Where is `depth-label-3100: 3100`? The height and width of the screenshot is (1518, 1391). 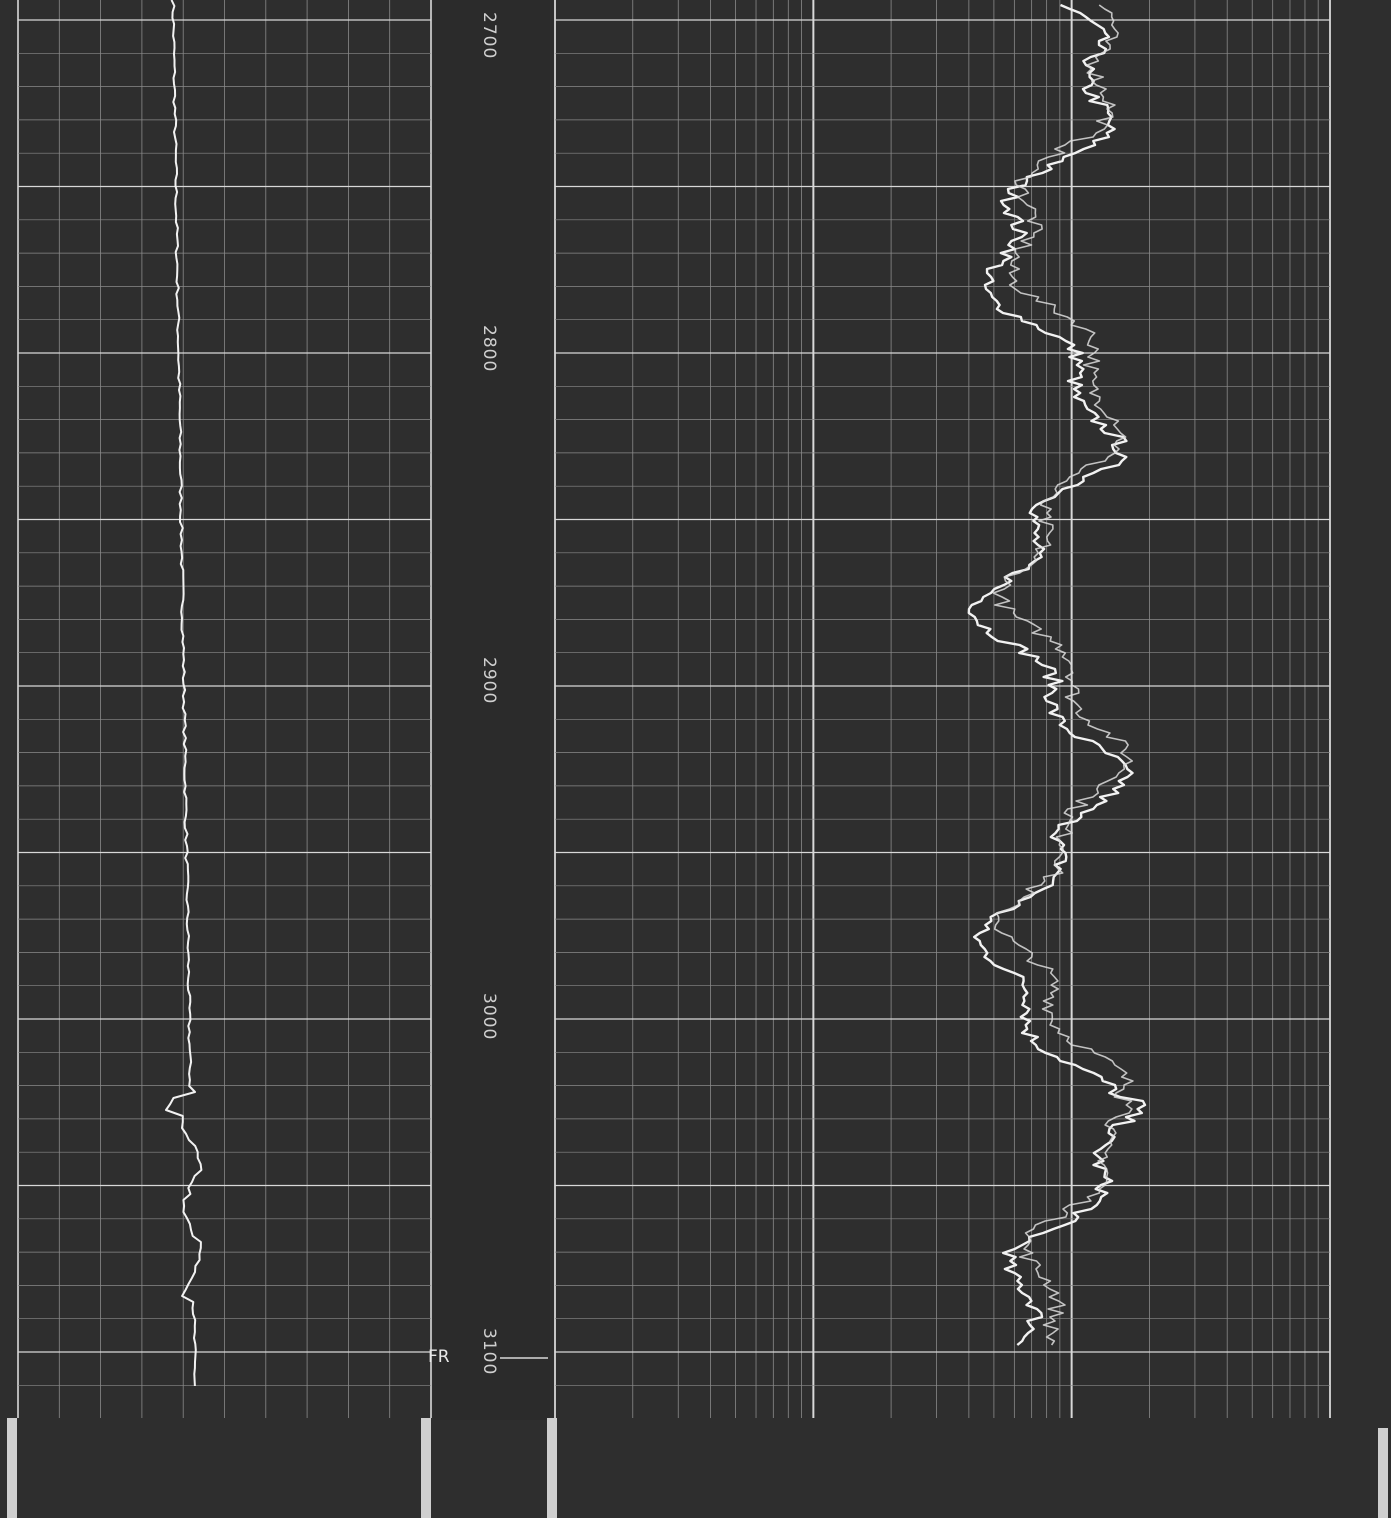
depth-label-3100: 3100 is located at coordinates (489, 1351).